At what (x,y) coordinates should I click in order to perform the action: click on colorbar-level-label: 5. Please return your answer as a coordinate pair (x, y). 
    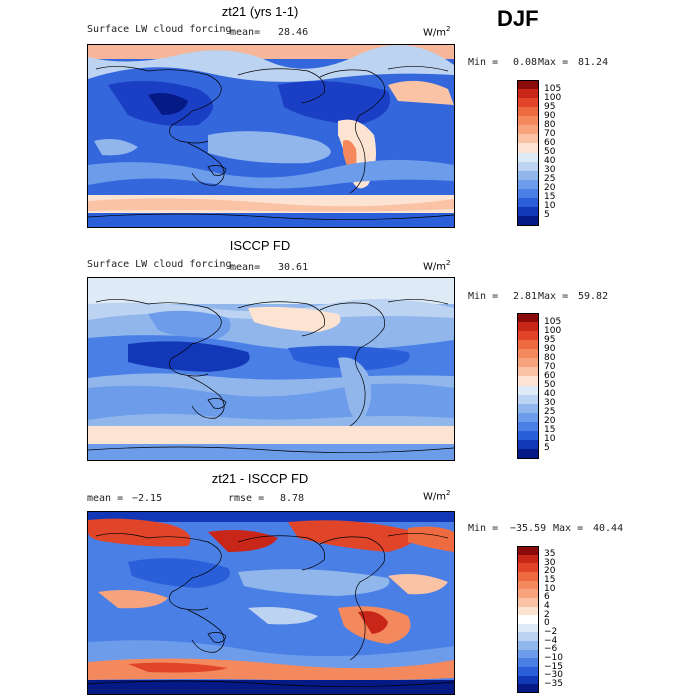
    Looking at the image, I should click on (547, 448).